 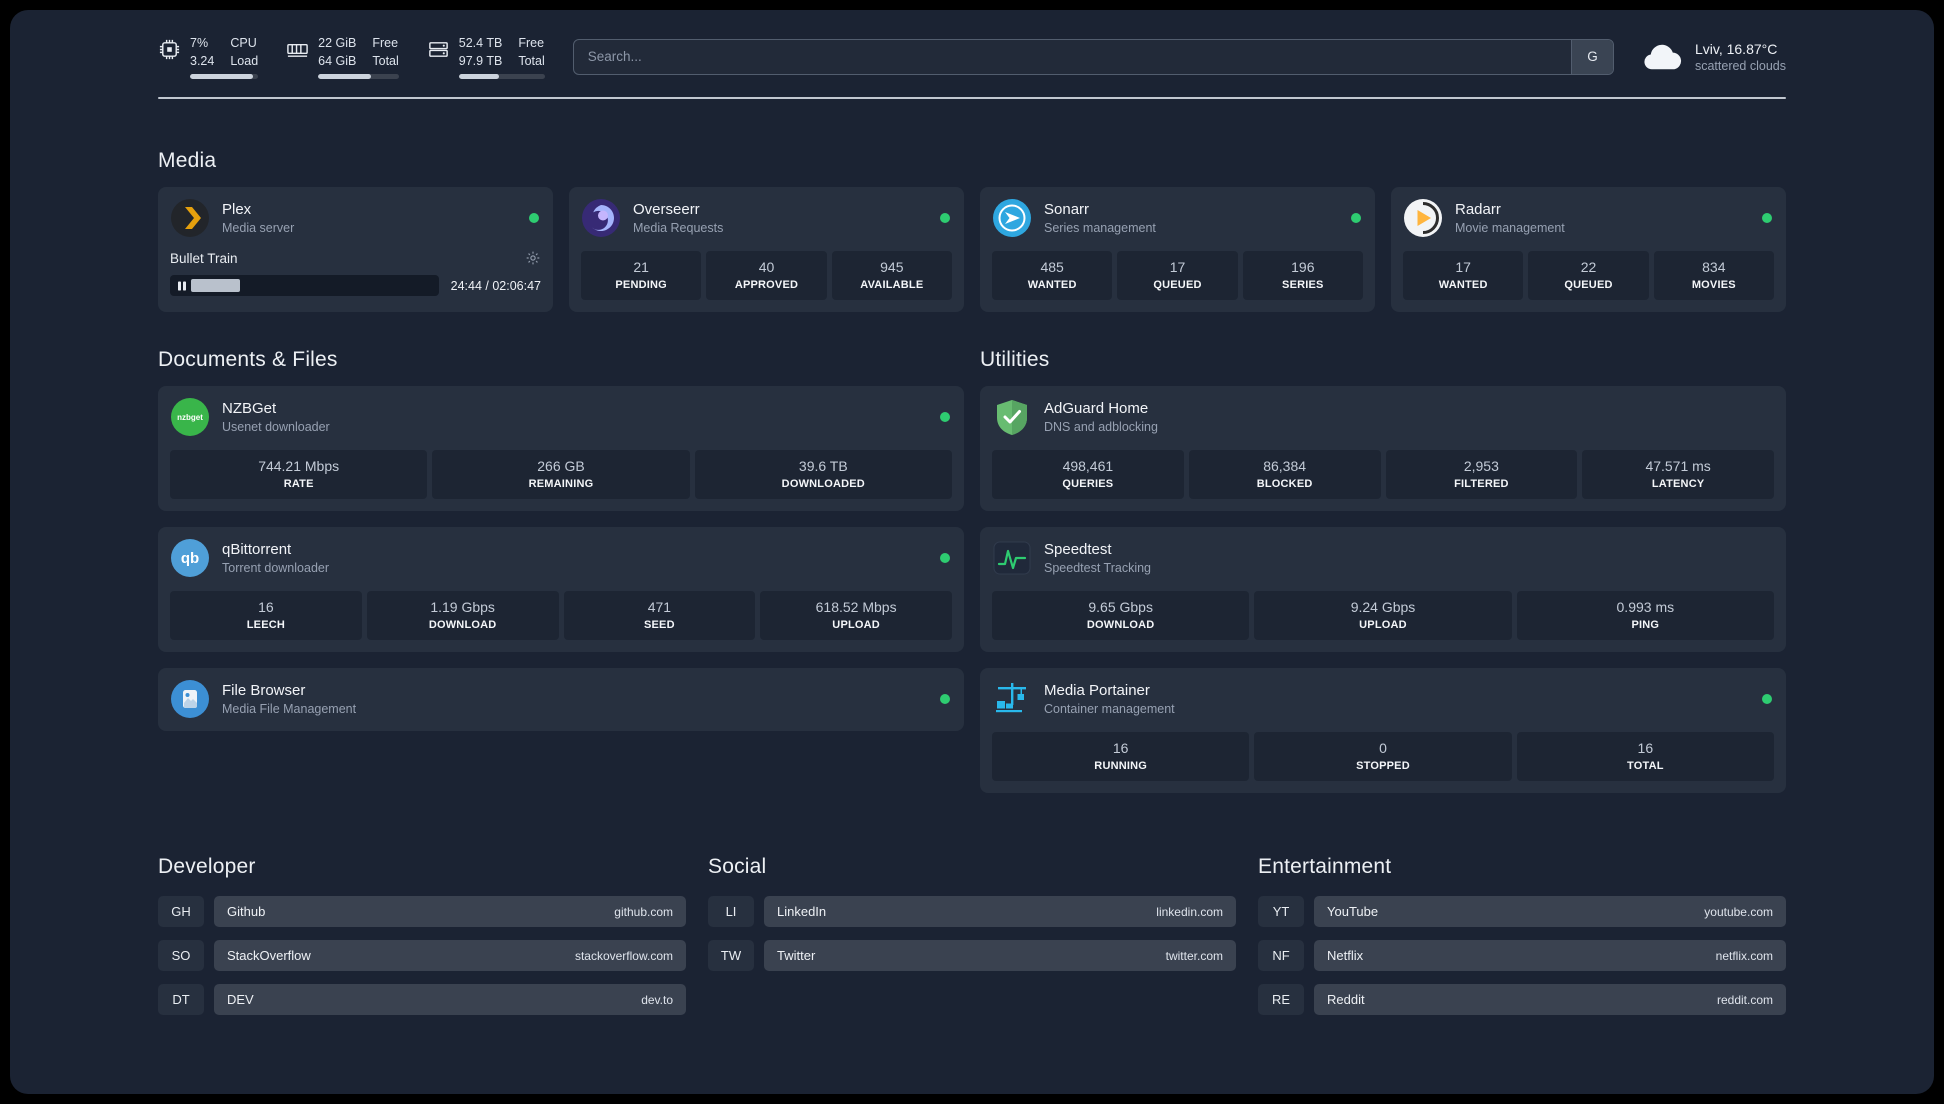 What do you see at coordinates (1078, 550) in the screenshot?
I see `app-name: Speedtest` at bounding box center [1078, 550].